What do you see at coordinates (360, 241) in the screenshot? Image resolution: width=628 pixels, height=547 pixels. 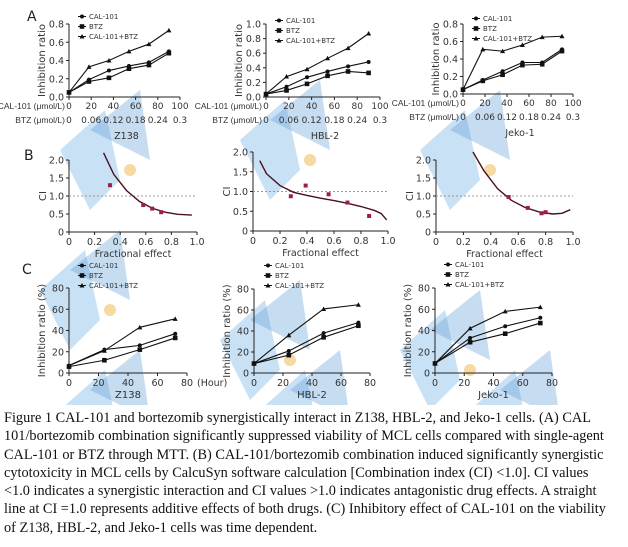 I see `x-tick-label: 0.8` at bounding box center [360, 241].